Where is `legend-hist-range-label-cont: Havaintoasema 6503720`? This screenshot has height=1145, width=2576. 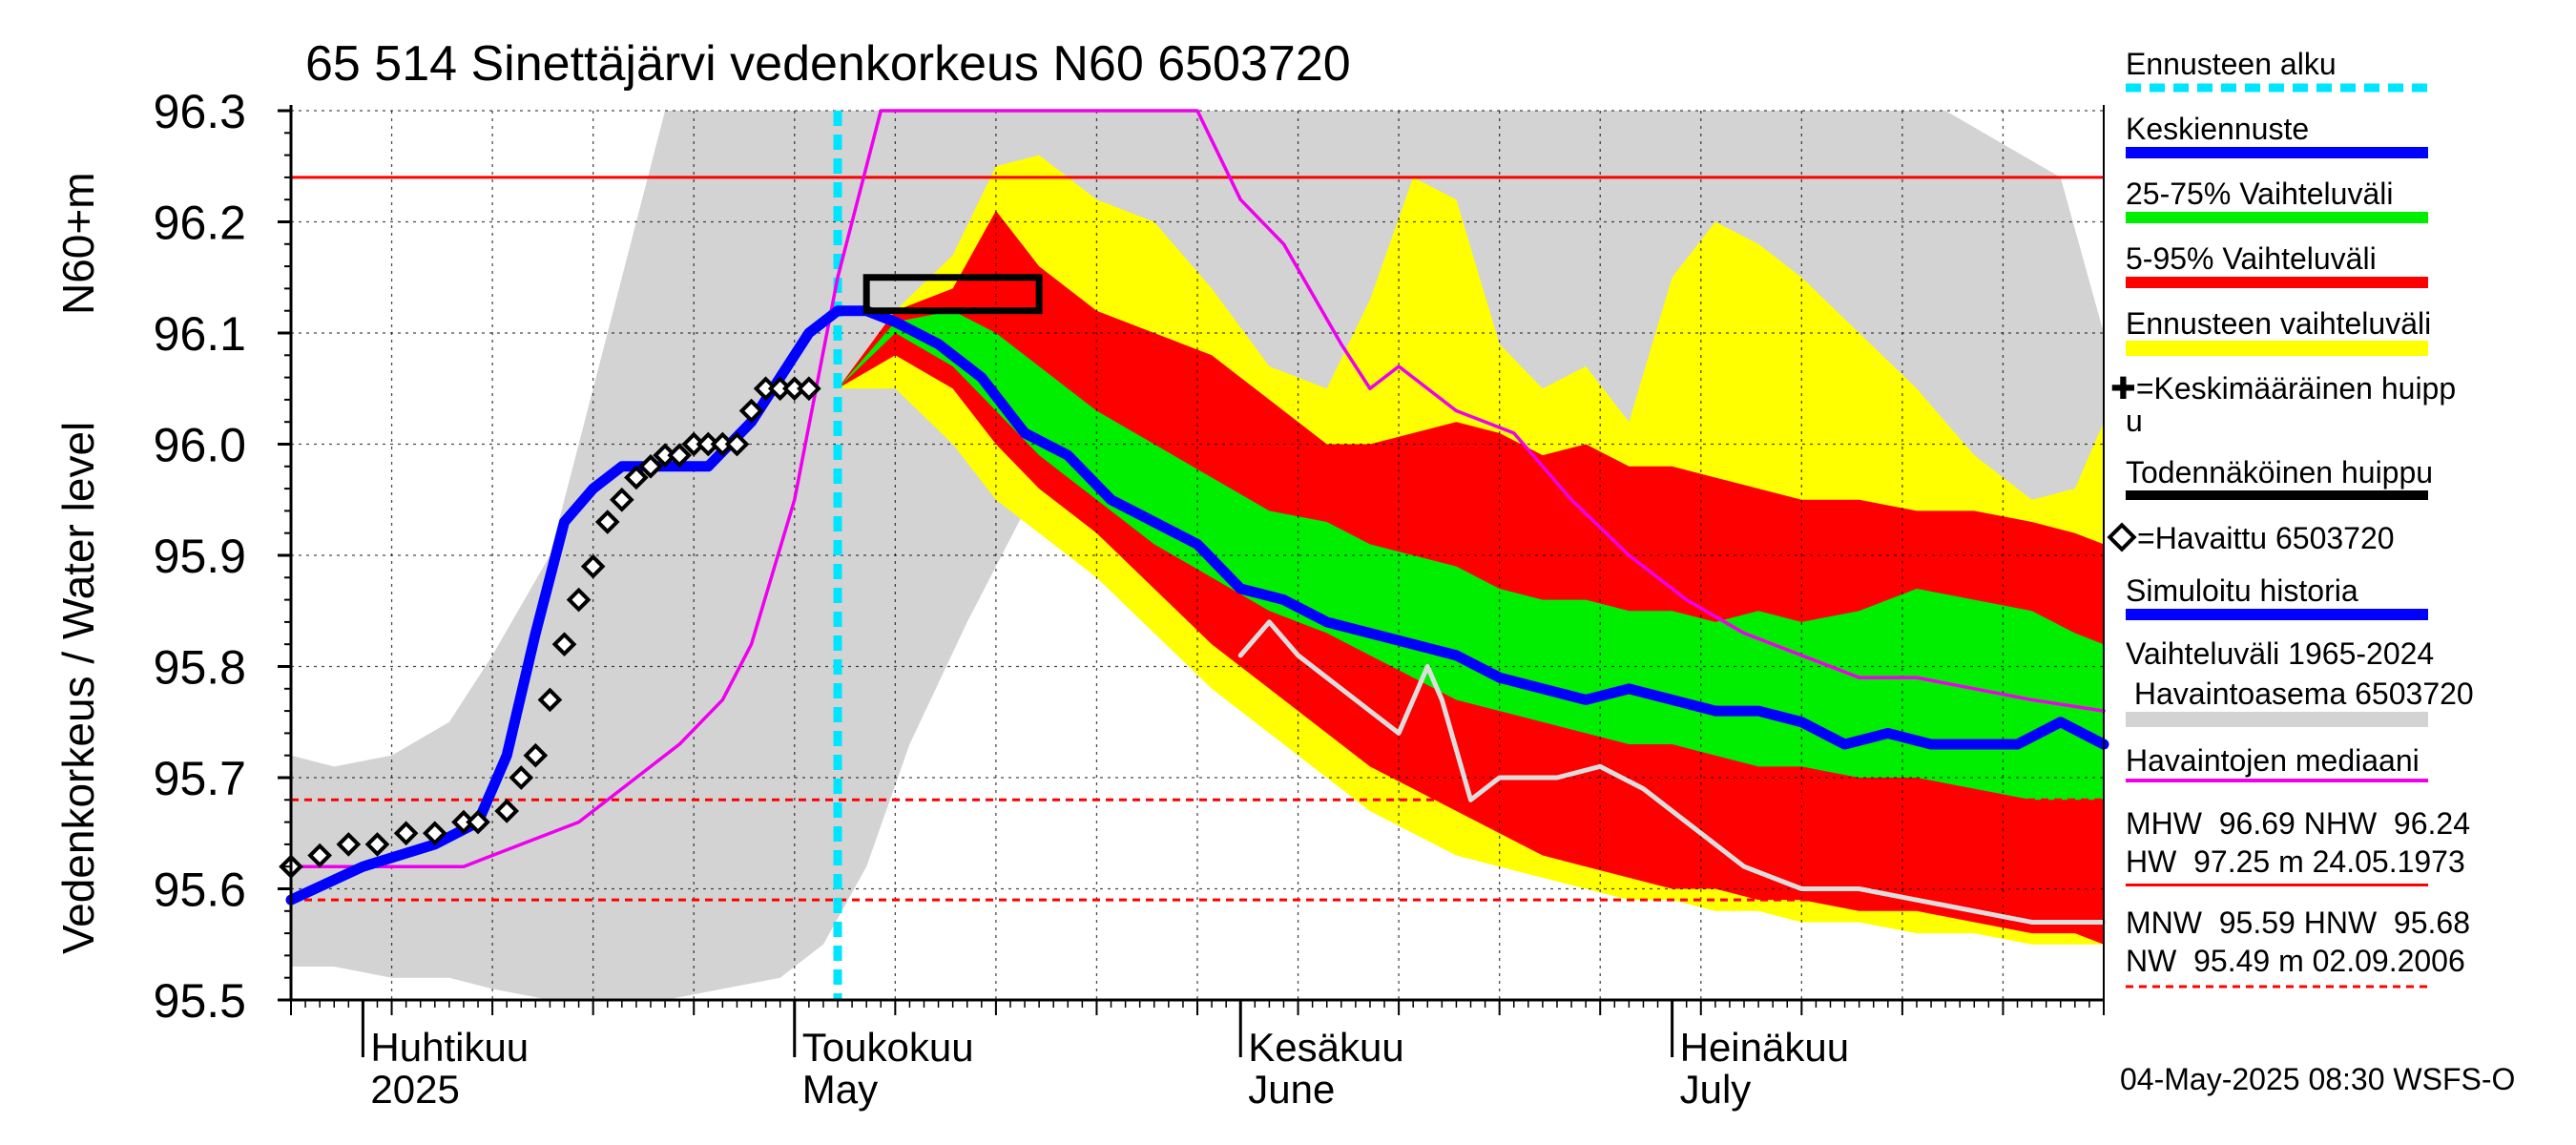
legend-hist-range-label-cont: Havaintoasema 6503720 is located at coordinates (2300, 694).